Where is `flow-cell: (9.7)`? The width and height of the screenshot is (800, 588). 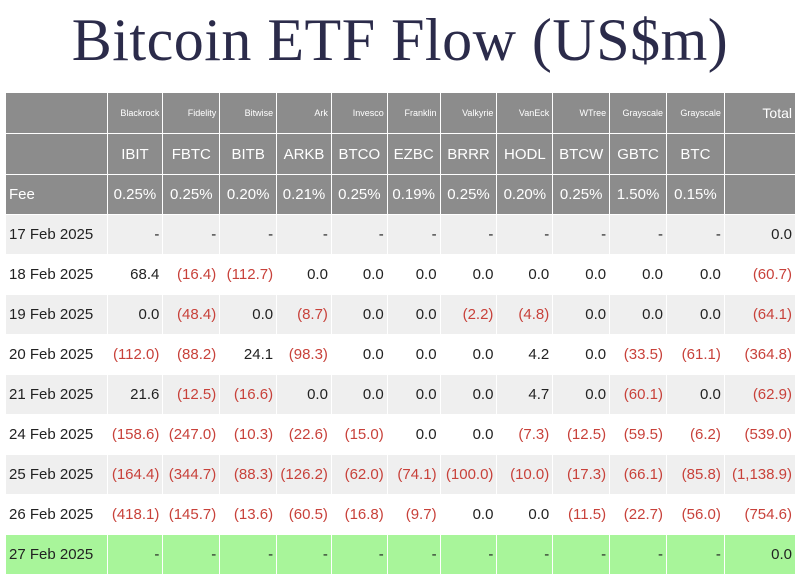 flow-cell: (9.7) is located at coordinates (413, 514).